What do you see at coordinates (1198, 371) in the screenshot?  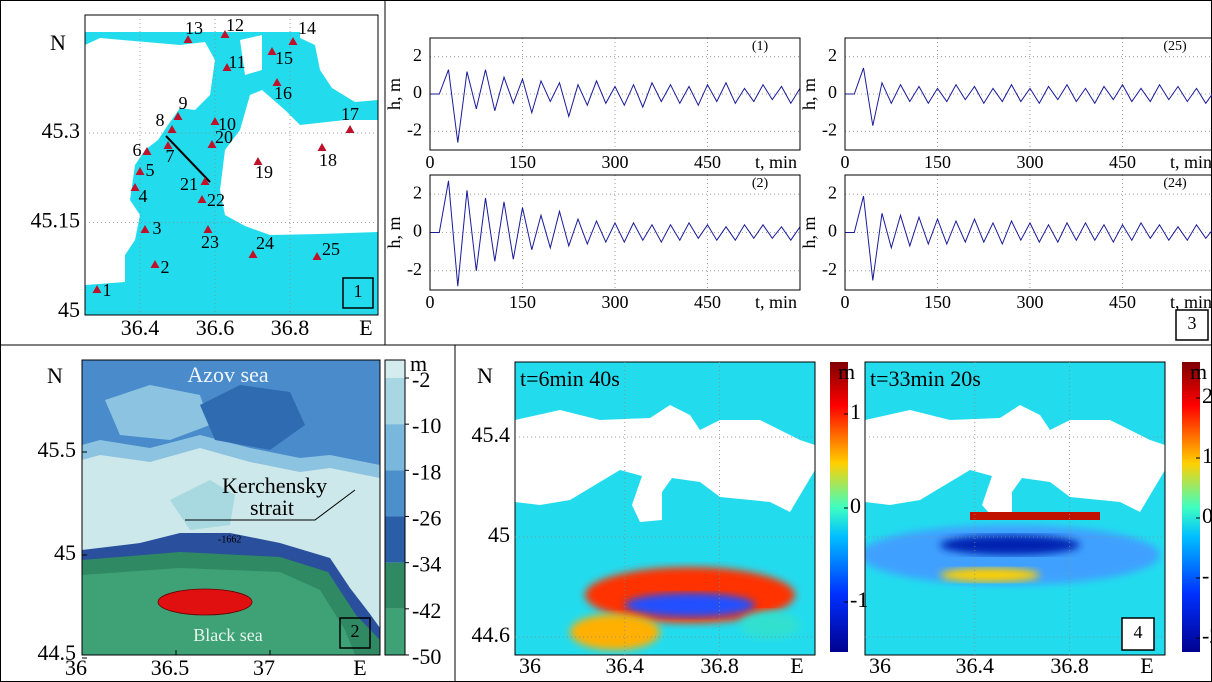 I see `colorbar-unit: m` at bounding box center [1198, 371].